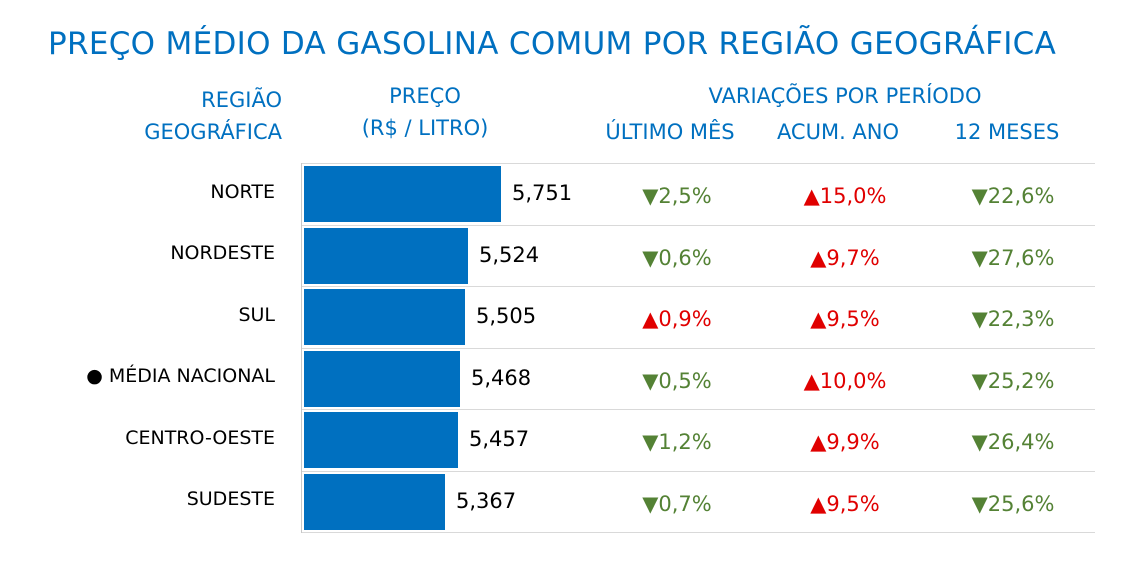 The image size is (1125, 576). Describe the element at coordinates (845, 96) in the screenshot. I see `variations-header: VARIAÇÕES POR PERÍODO` at that location.